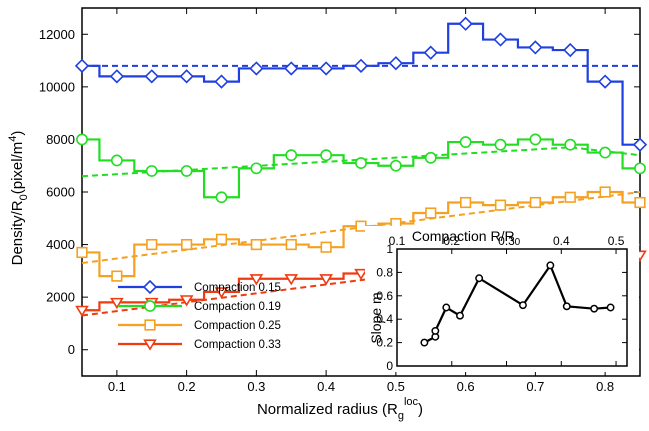 The width and height of the screenshot is (649, 431). I want to click on y-tick-label: 2000, so click(60, 297).